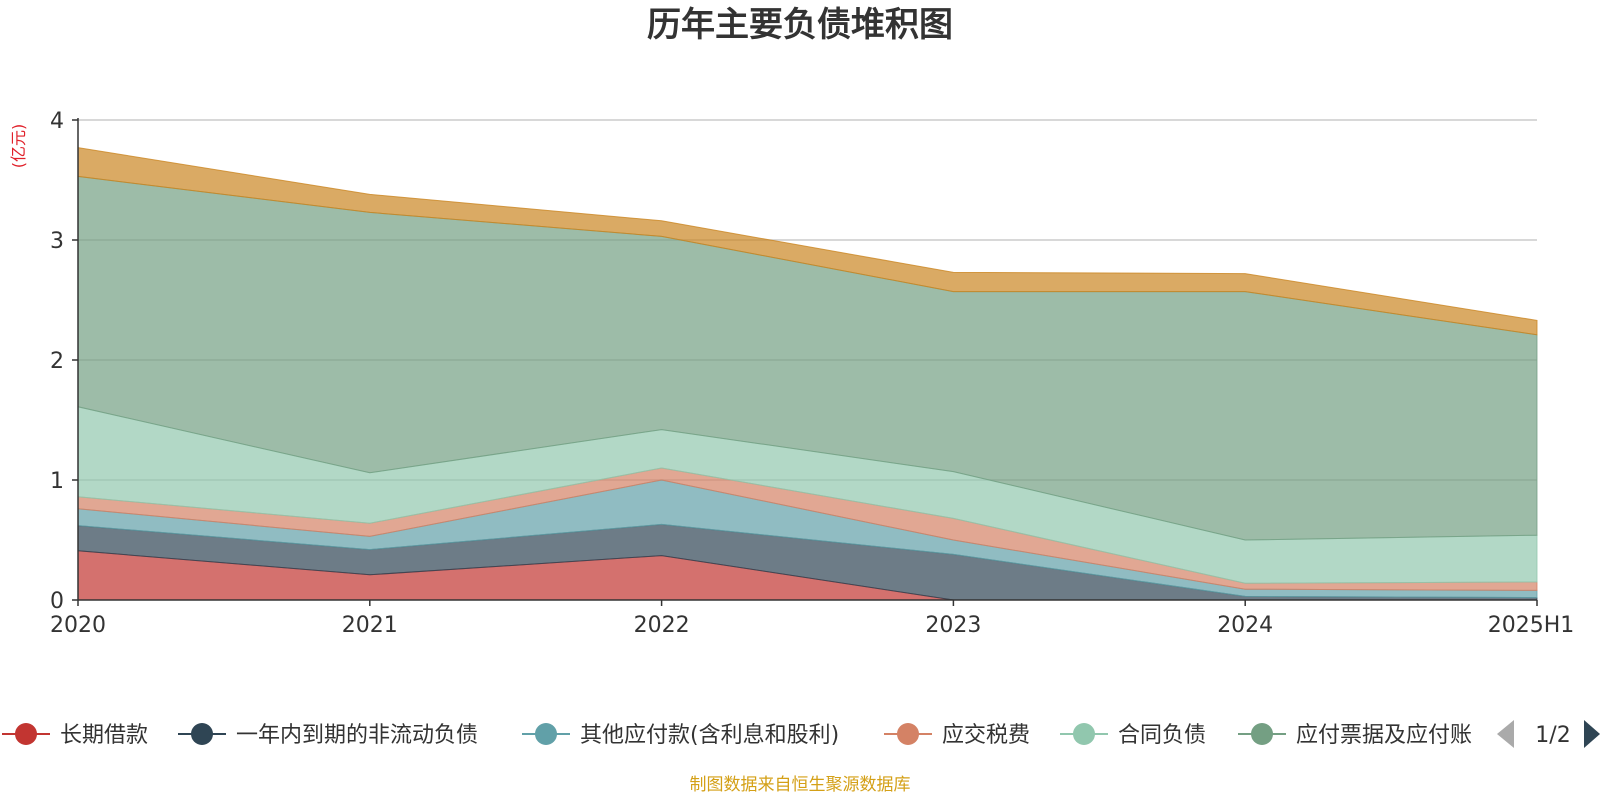 The image size is (1600, 800). I want to click on legend-label: 应付票据及应付账, so click(1384, 735).